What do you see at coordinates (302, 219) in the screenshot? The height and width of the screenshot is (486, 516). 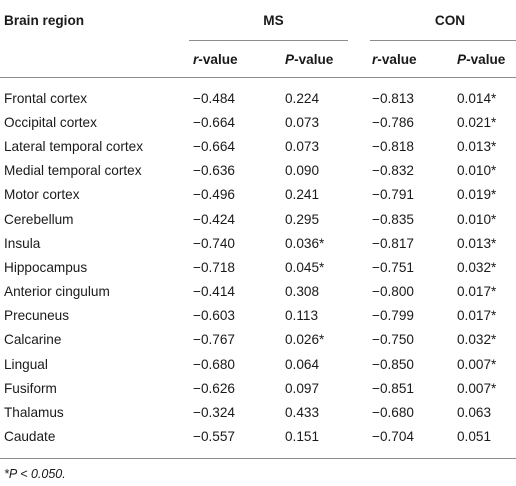 I see `ms-p-value-cell: 0.295` at bounding box center [302, 219].